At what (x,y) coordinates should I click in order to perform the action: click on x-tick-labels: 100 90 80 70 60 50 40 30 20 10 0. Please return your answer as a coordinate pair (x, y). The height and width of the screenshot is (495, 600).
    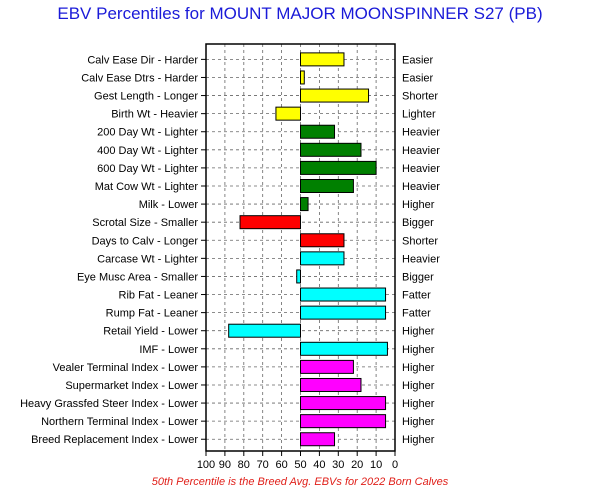
    Looking at the image, I should click on (297, 461).